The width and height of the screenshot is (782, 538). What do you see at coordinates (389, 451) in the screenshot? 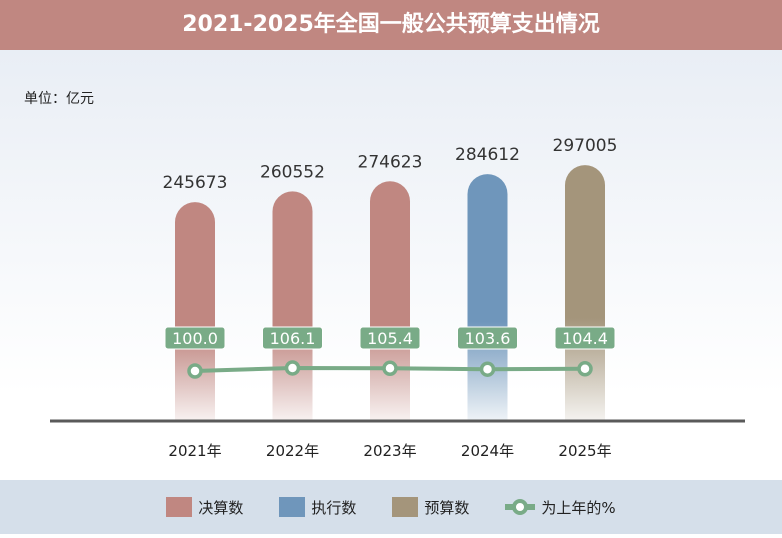
I see `x-tick-label: 2023年` at bounding box center [389, 451].